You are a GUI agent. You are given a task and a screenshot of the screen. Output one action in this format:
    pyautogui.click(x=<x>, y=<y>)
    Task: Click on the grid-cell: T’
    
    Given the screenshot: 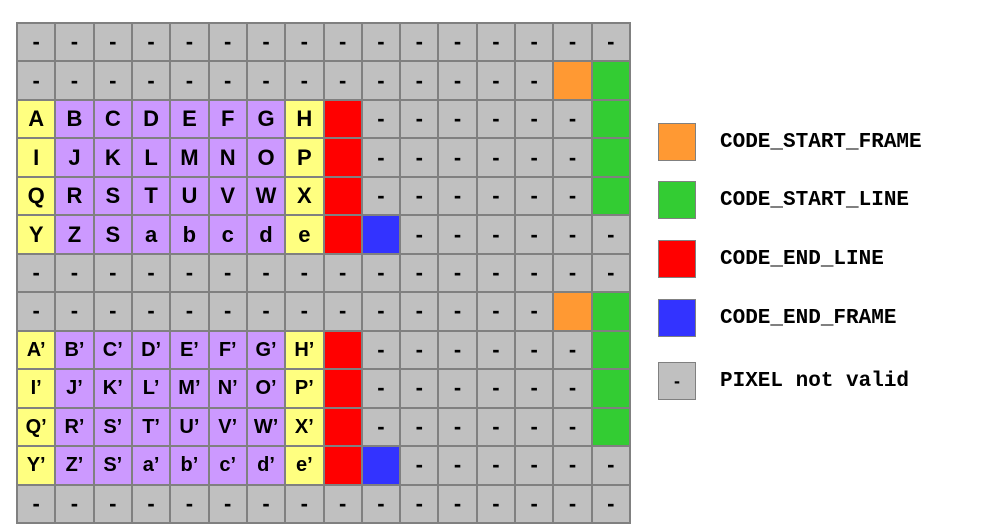 What is the action you would take?
    pyautogui.click(x=151, y=427)
    